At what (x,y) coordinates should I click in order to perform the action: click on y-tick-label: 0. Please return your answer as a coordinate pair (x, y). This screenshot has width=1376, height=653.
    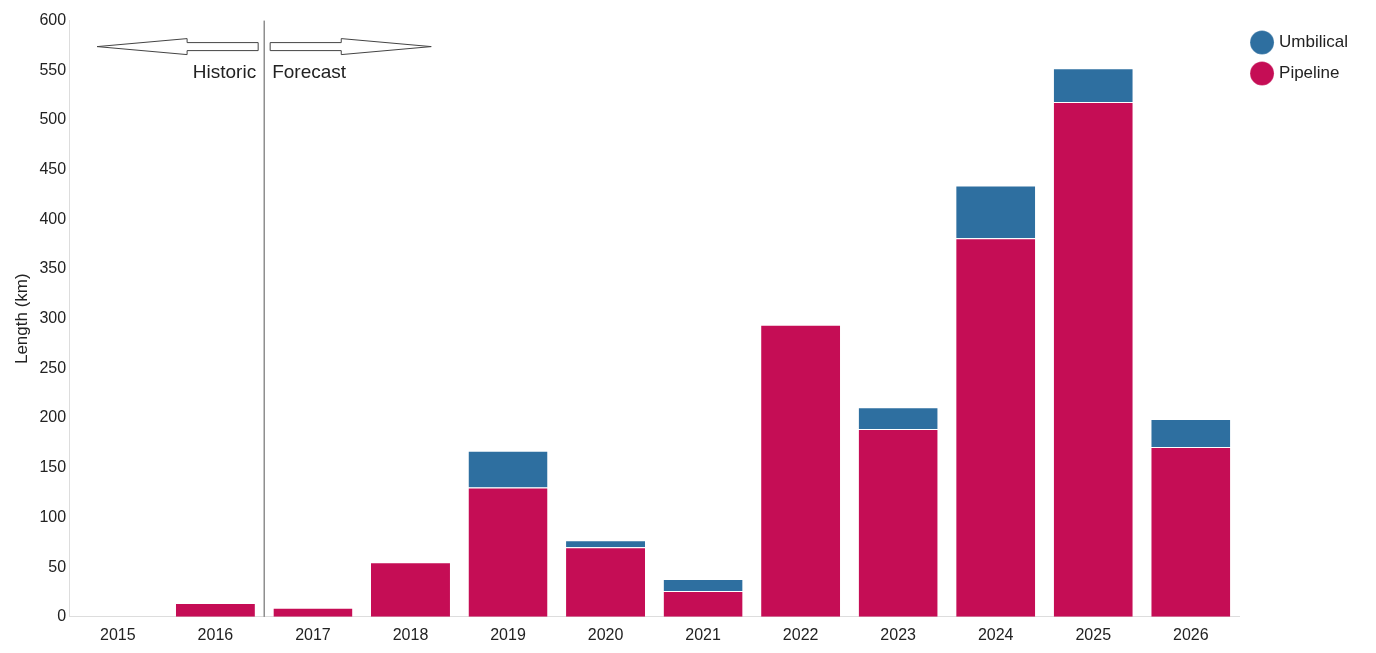
    Looking at the image, I should click on (62, 616).